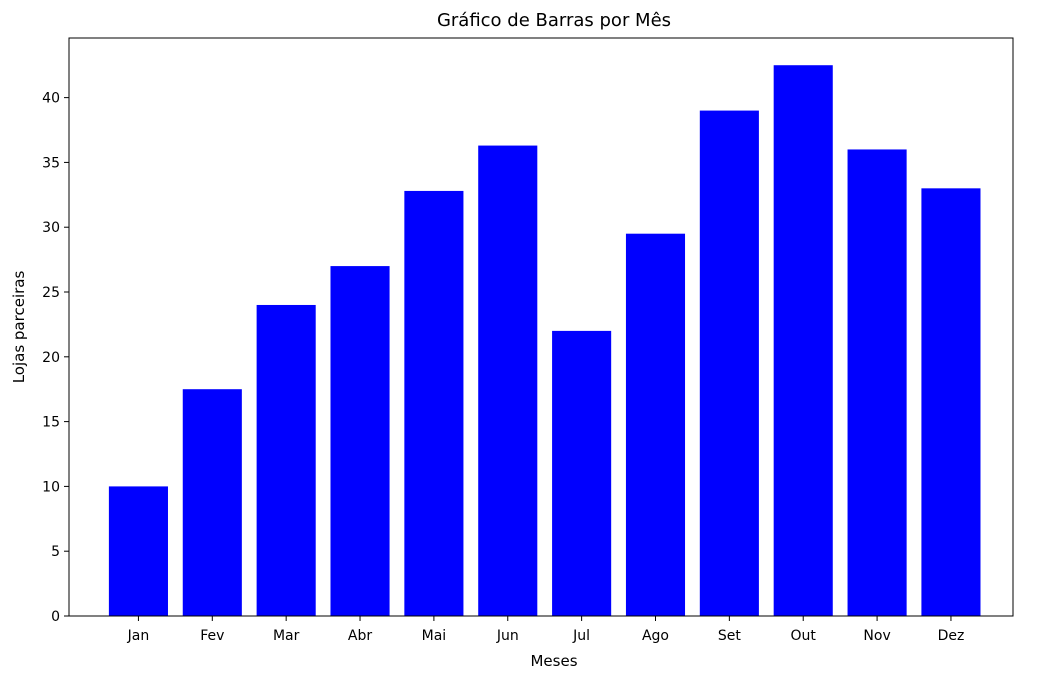 Image resolution: width=1047 pixels, height=681 pixels. I want to click on bar-abr, so click(360, 441).